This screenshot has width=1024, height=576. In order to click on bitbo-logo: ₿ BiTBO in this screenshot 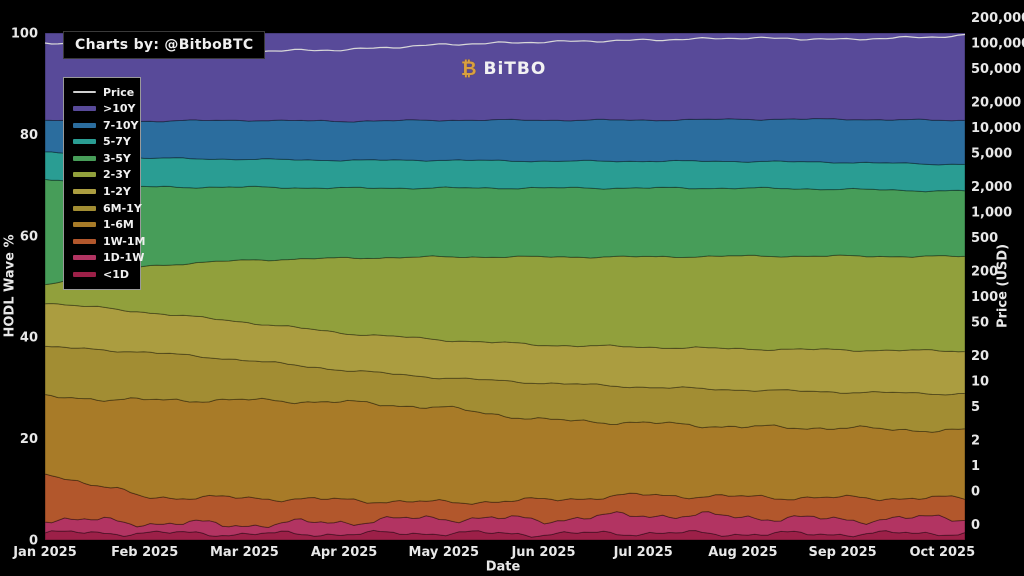, I will do `click(503, 69)`.